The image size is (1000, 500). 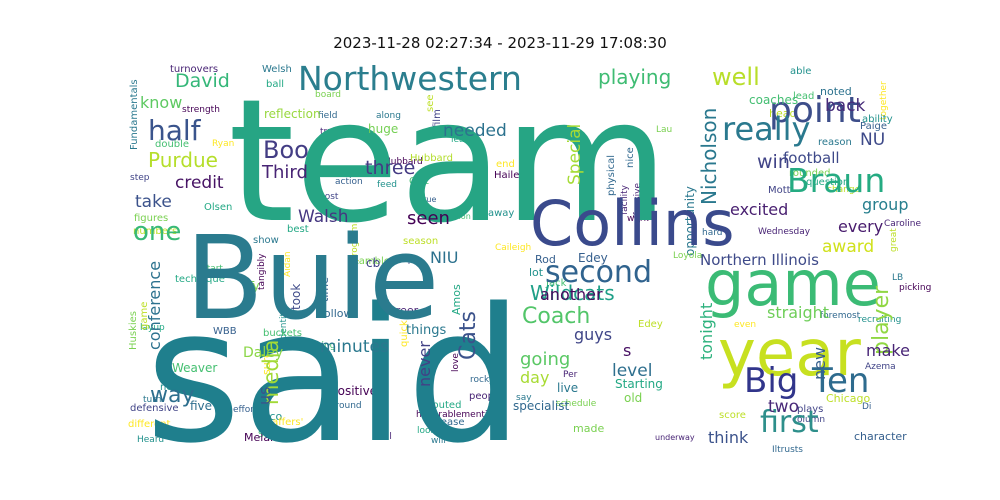 I want to click on cloud-word: NU, so click(x=872, y=140).